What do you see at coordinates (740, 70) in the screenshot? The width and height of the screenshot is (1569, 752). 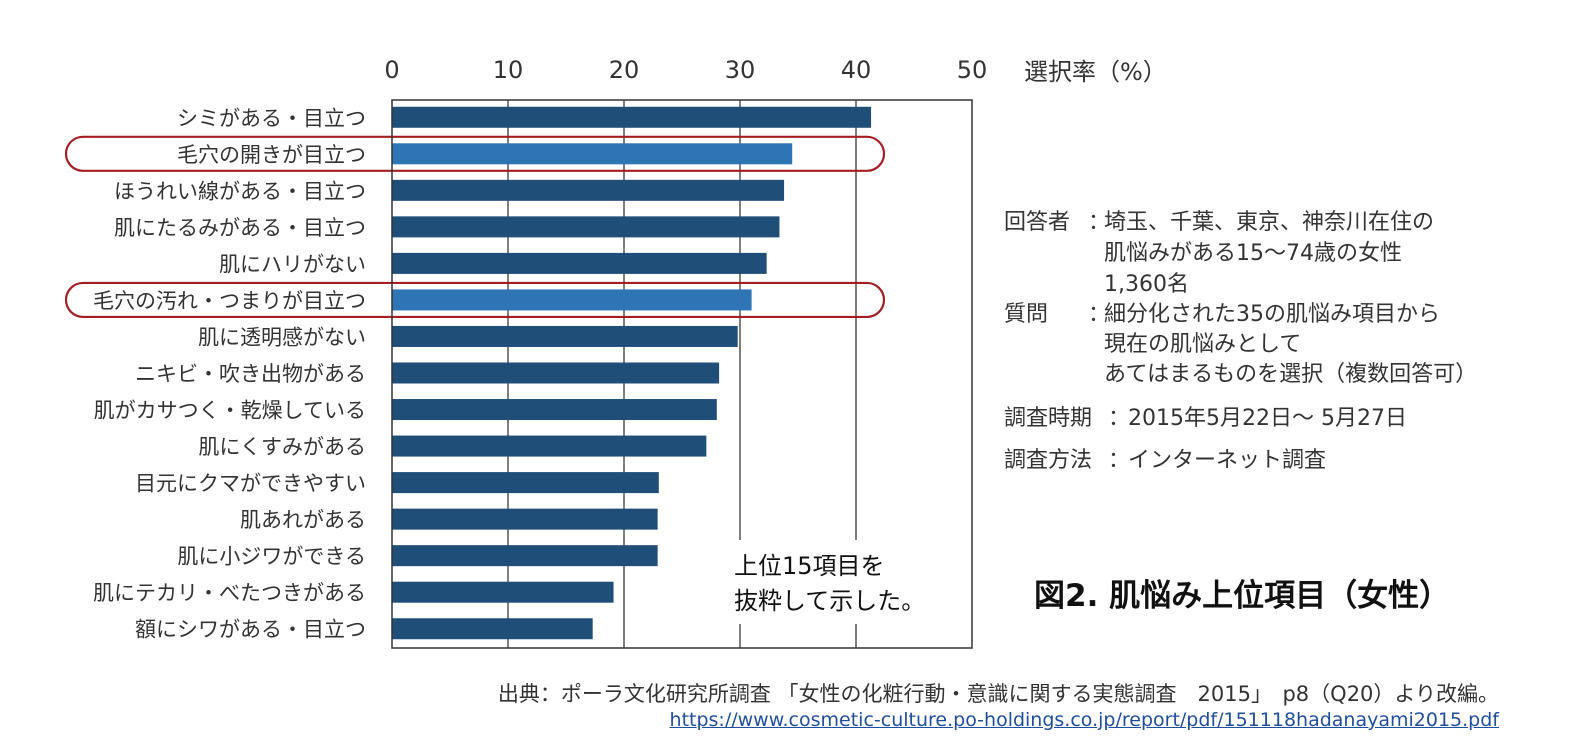 I see `x-tick-label: 30` at bounding box center [740, 70].